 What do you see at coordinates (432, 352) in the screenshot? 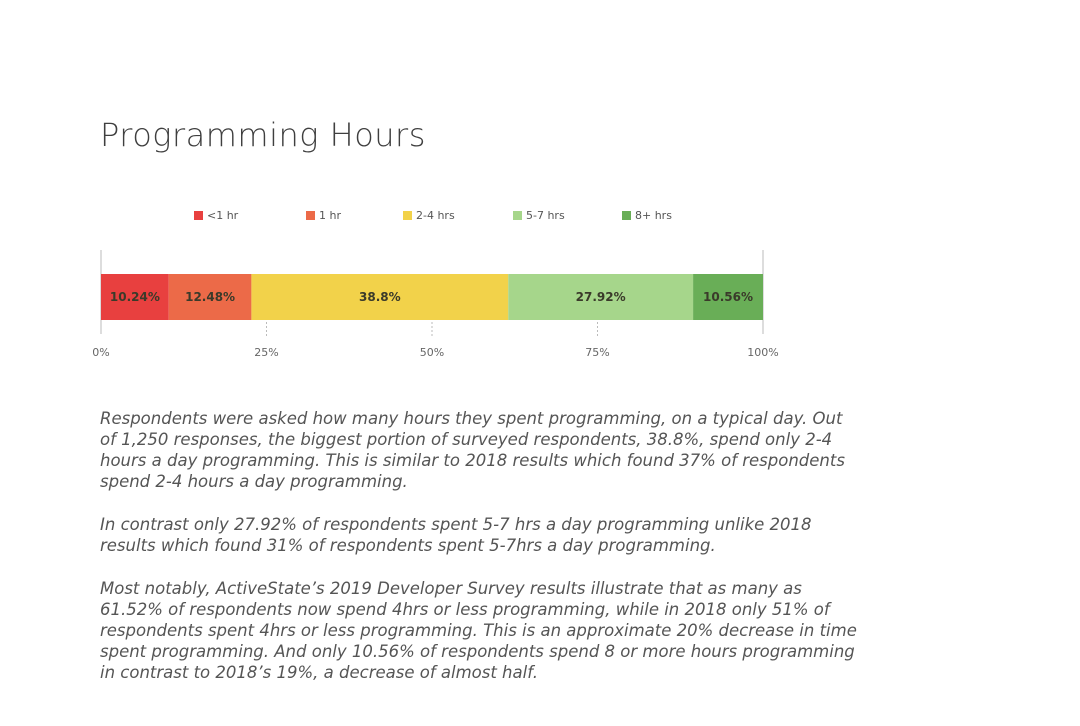
I see `x-tick-label: 50%` at bounding box center [432, 352].